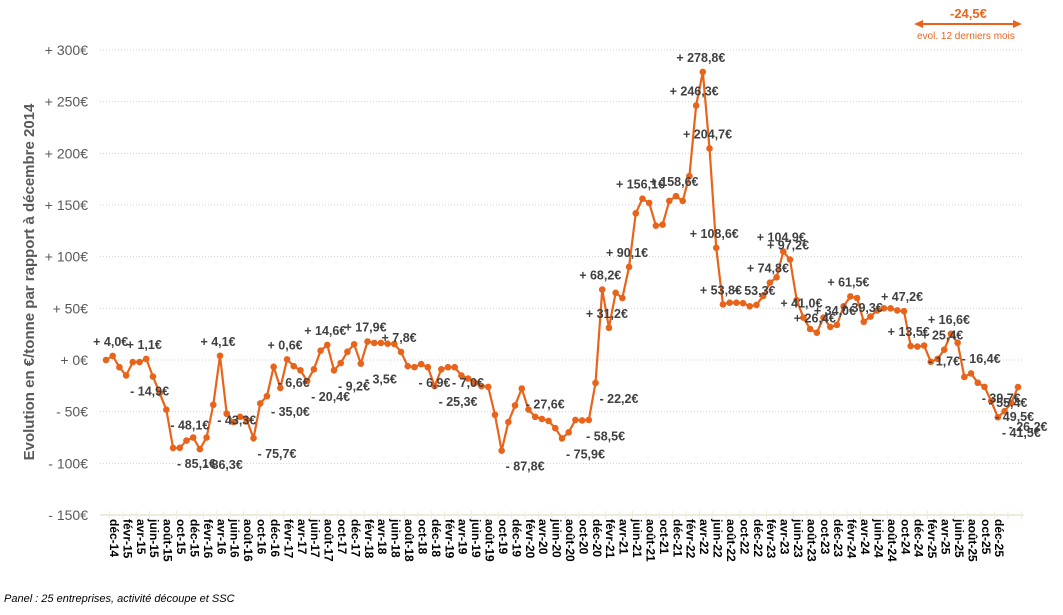 This screenshot has width=1063, height=615. Describe the element at coordinates (503, 537) in the screenshot. I see `x-tick-label: oct-19` at that location.